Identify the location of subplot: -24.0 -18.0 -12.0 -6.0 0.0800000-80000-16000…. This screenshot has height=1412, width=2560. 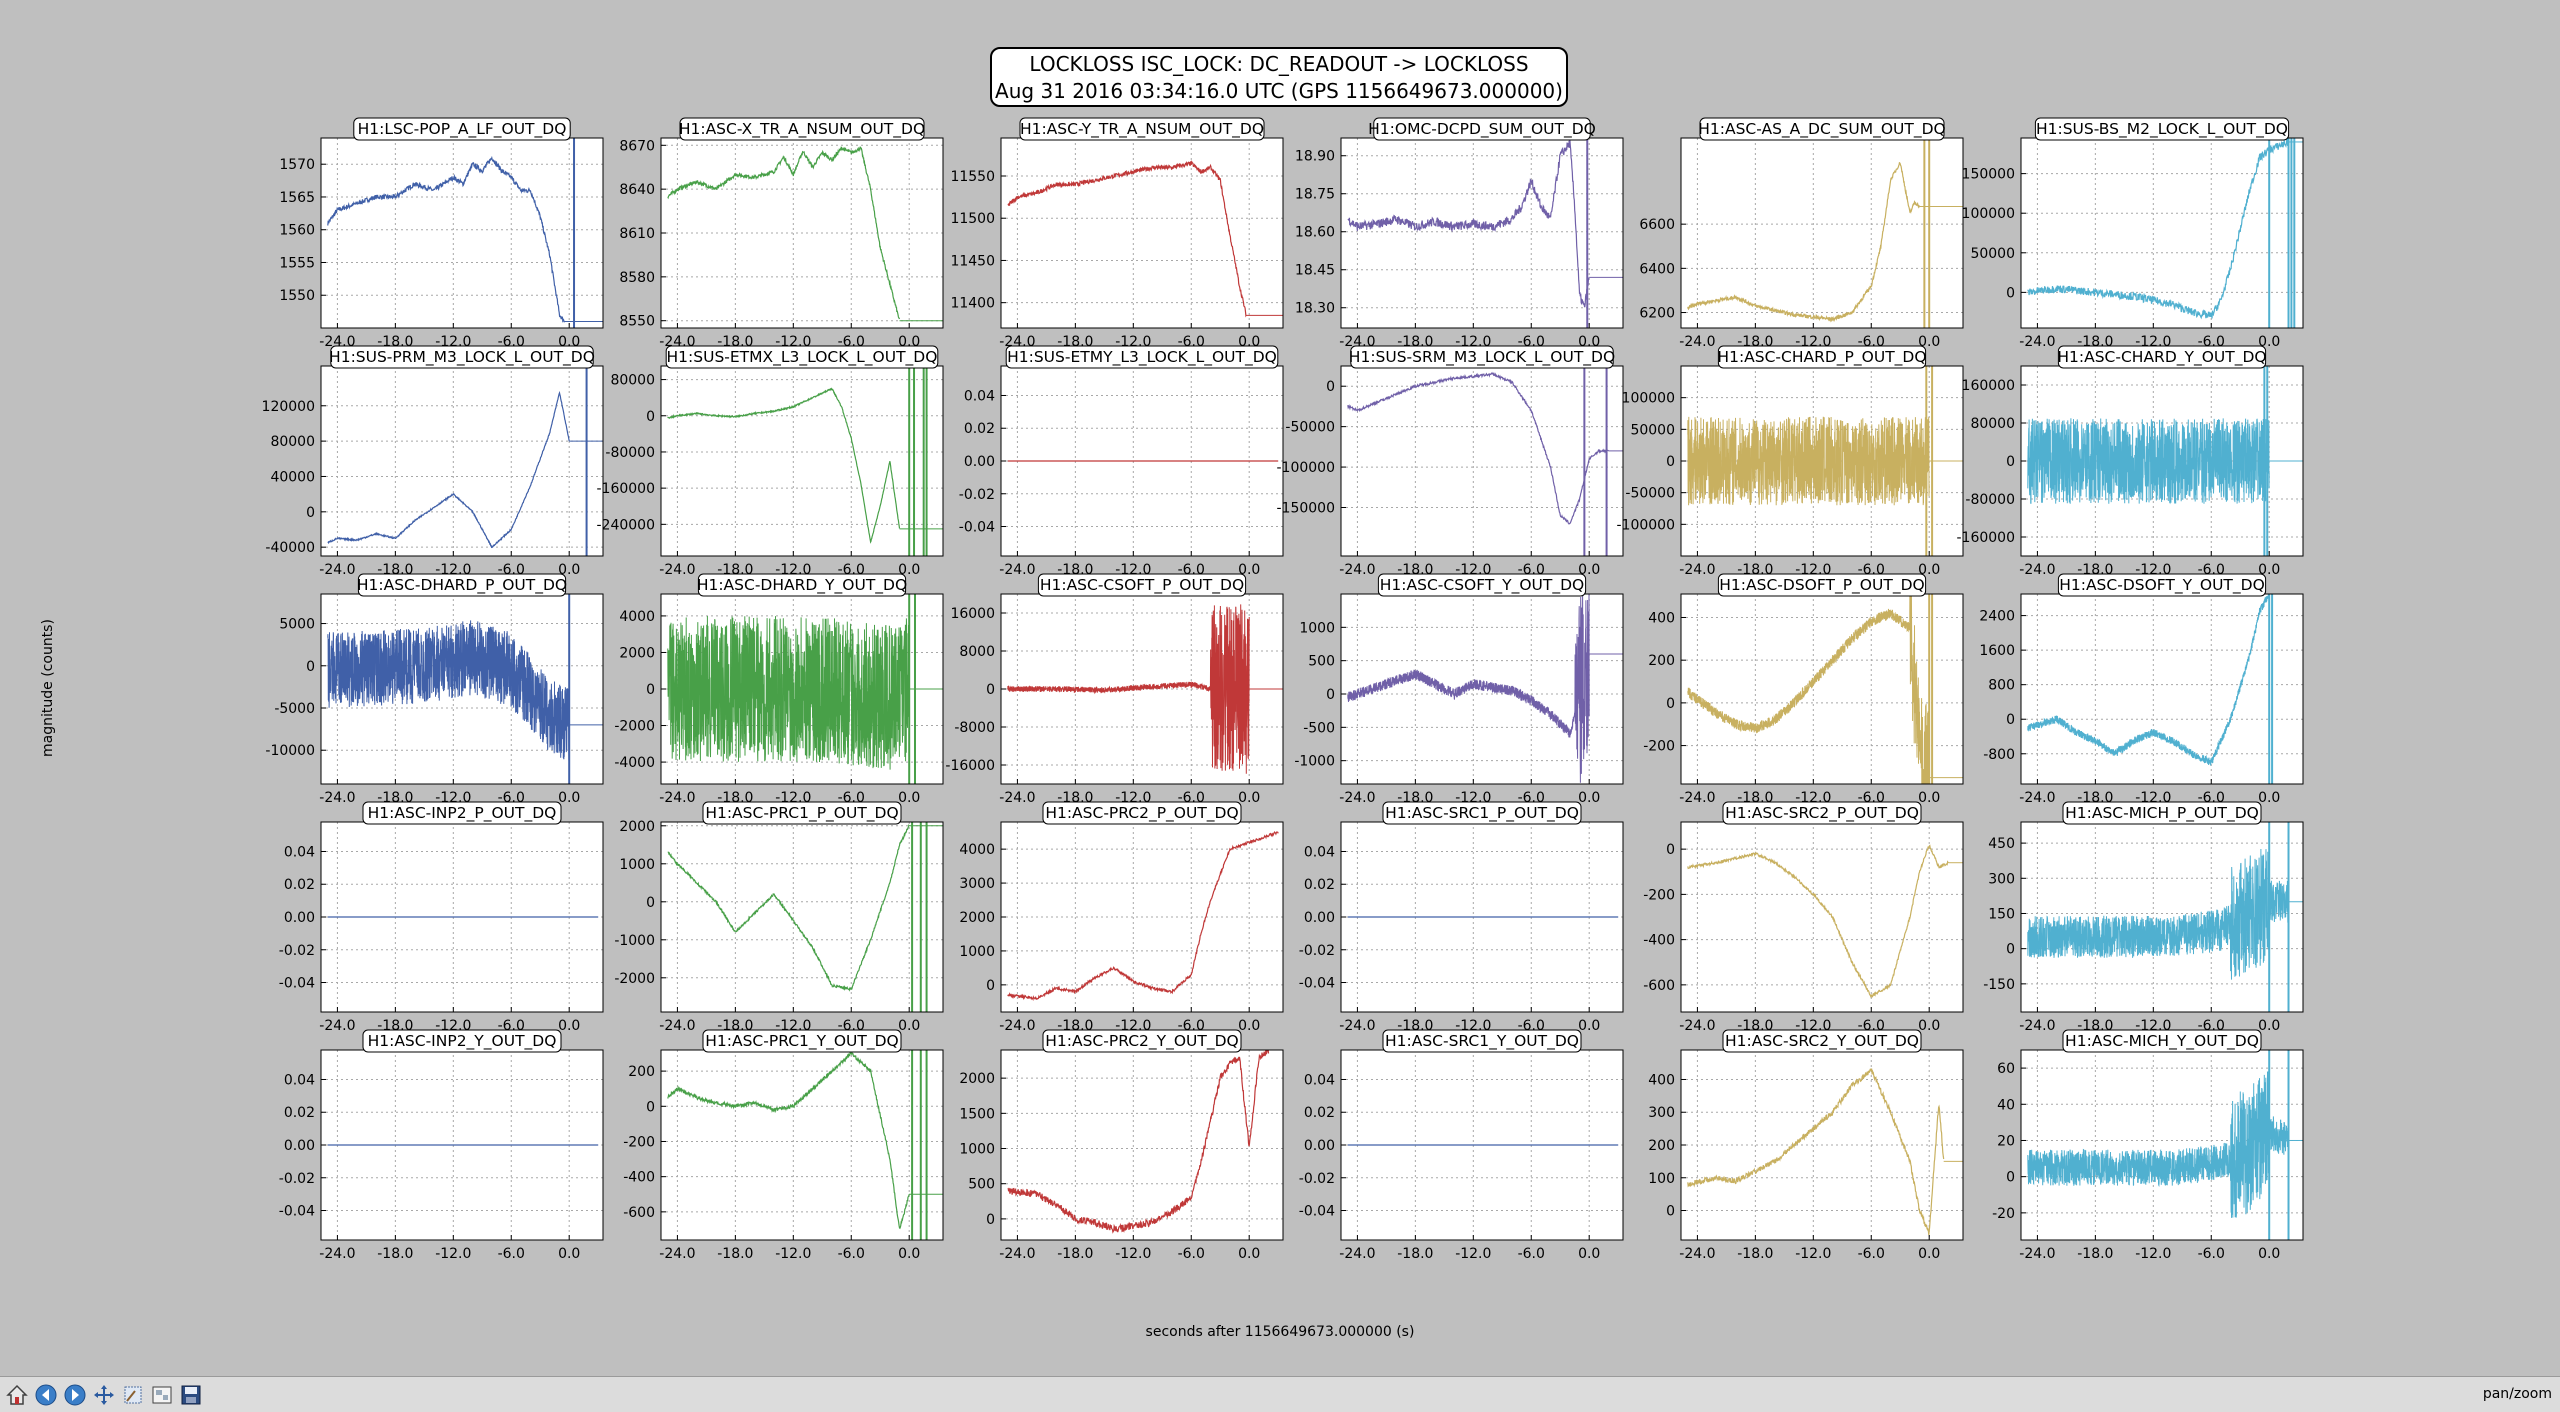
(770, 461).